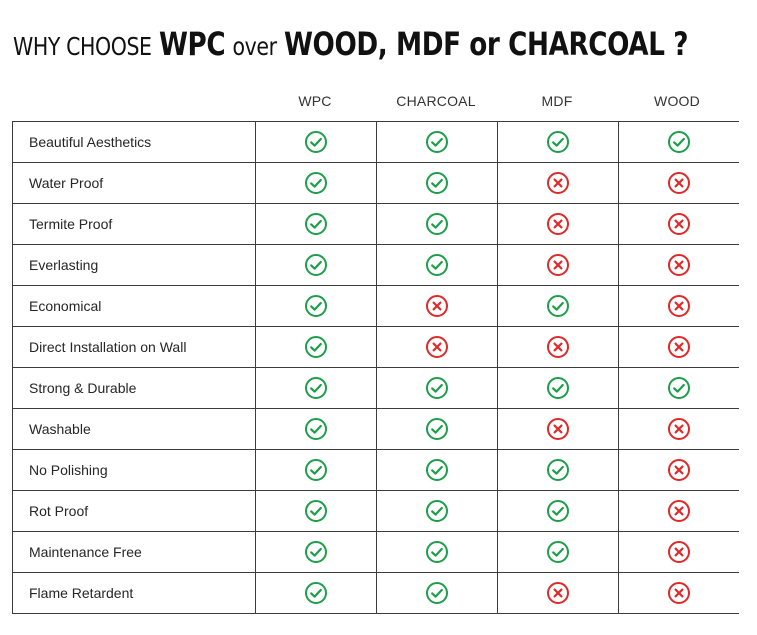  Describe the element at coordinates (134, 593) in the screenshot. I see `feature-label: Flame Retardent` at that location.